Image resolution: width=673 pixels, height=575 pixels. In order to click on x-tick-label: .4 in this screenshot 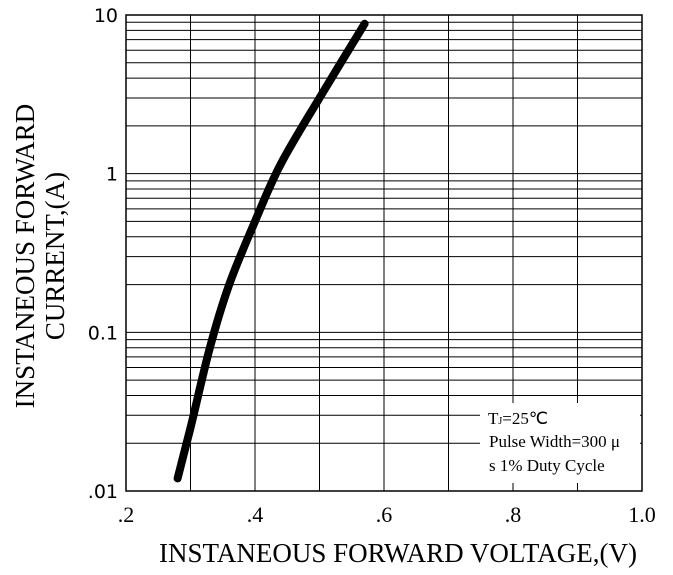, I will do `click(255, 514)`.